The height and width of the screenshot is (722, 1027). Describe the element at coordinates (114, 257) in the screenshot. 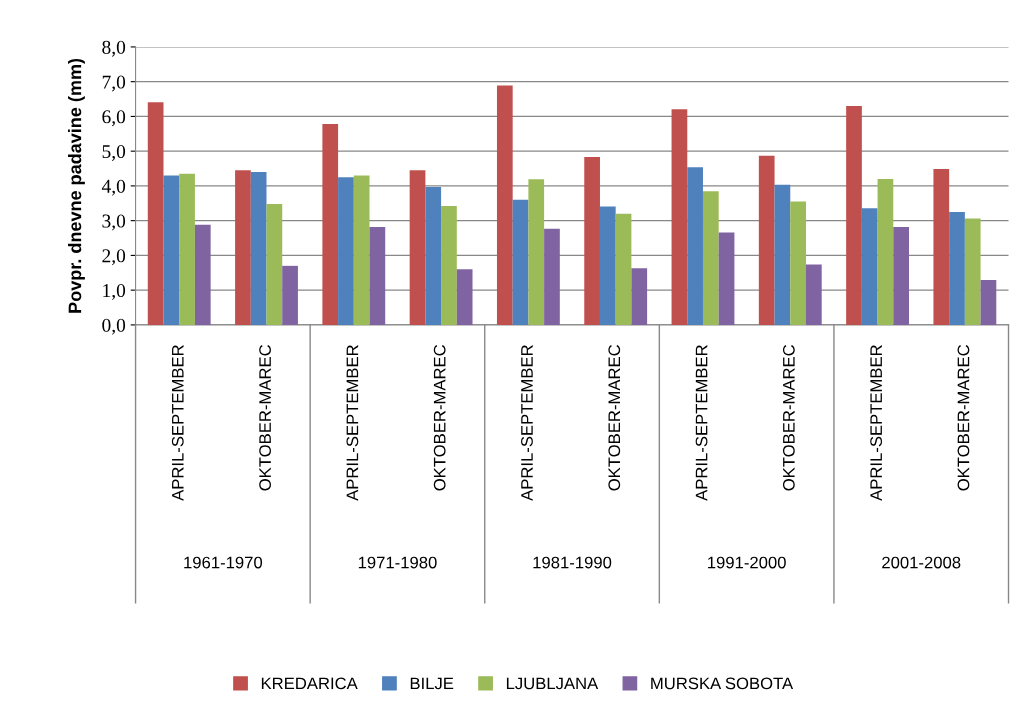

I see `y-tick-label: 2,0` at that location.